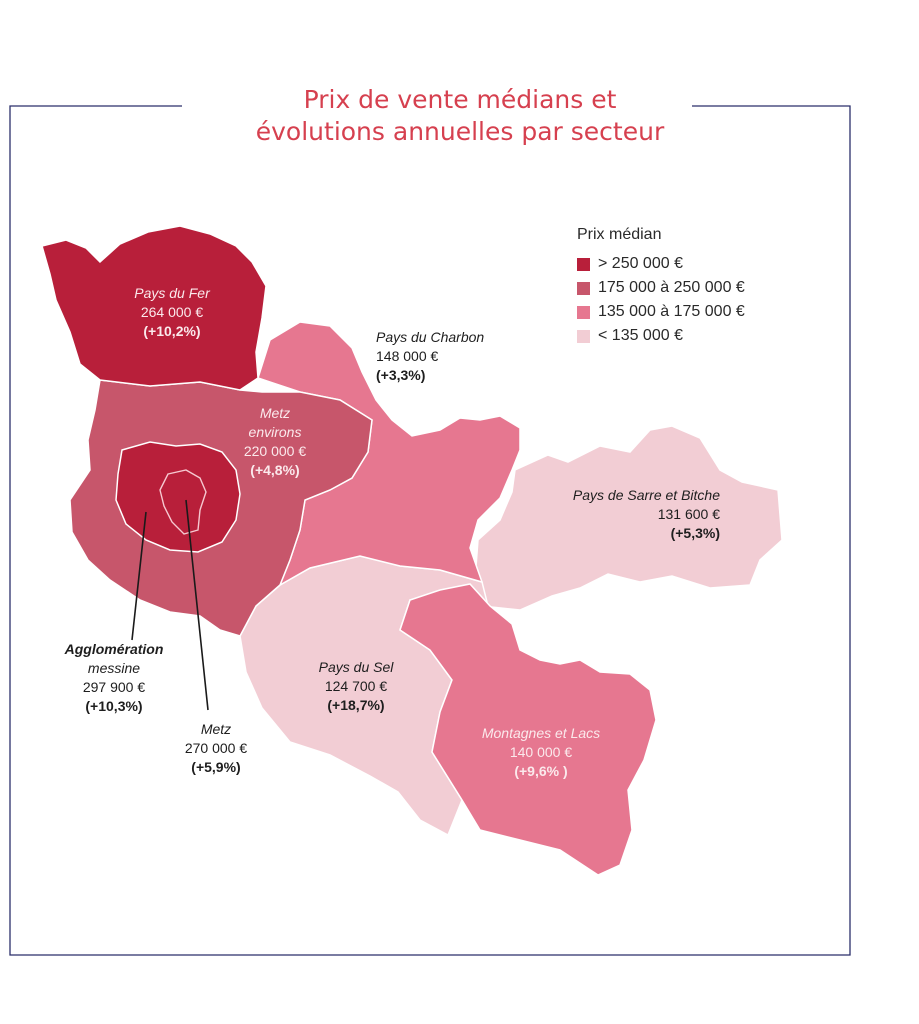 Image resolution: width=919 pixels, height=1024 pixels. What do you see at coordinates (216, 729) in the screenshot?
I see `sector-name: Metz` at bounding box center [216, 729].